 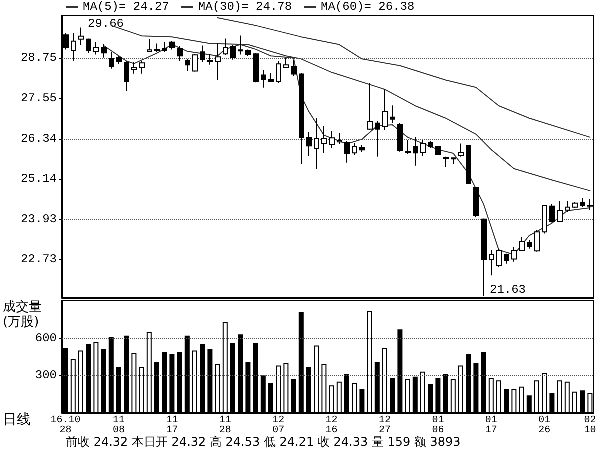 I want to click on x-tick-label: 12 16, so click(x=332, y=426).